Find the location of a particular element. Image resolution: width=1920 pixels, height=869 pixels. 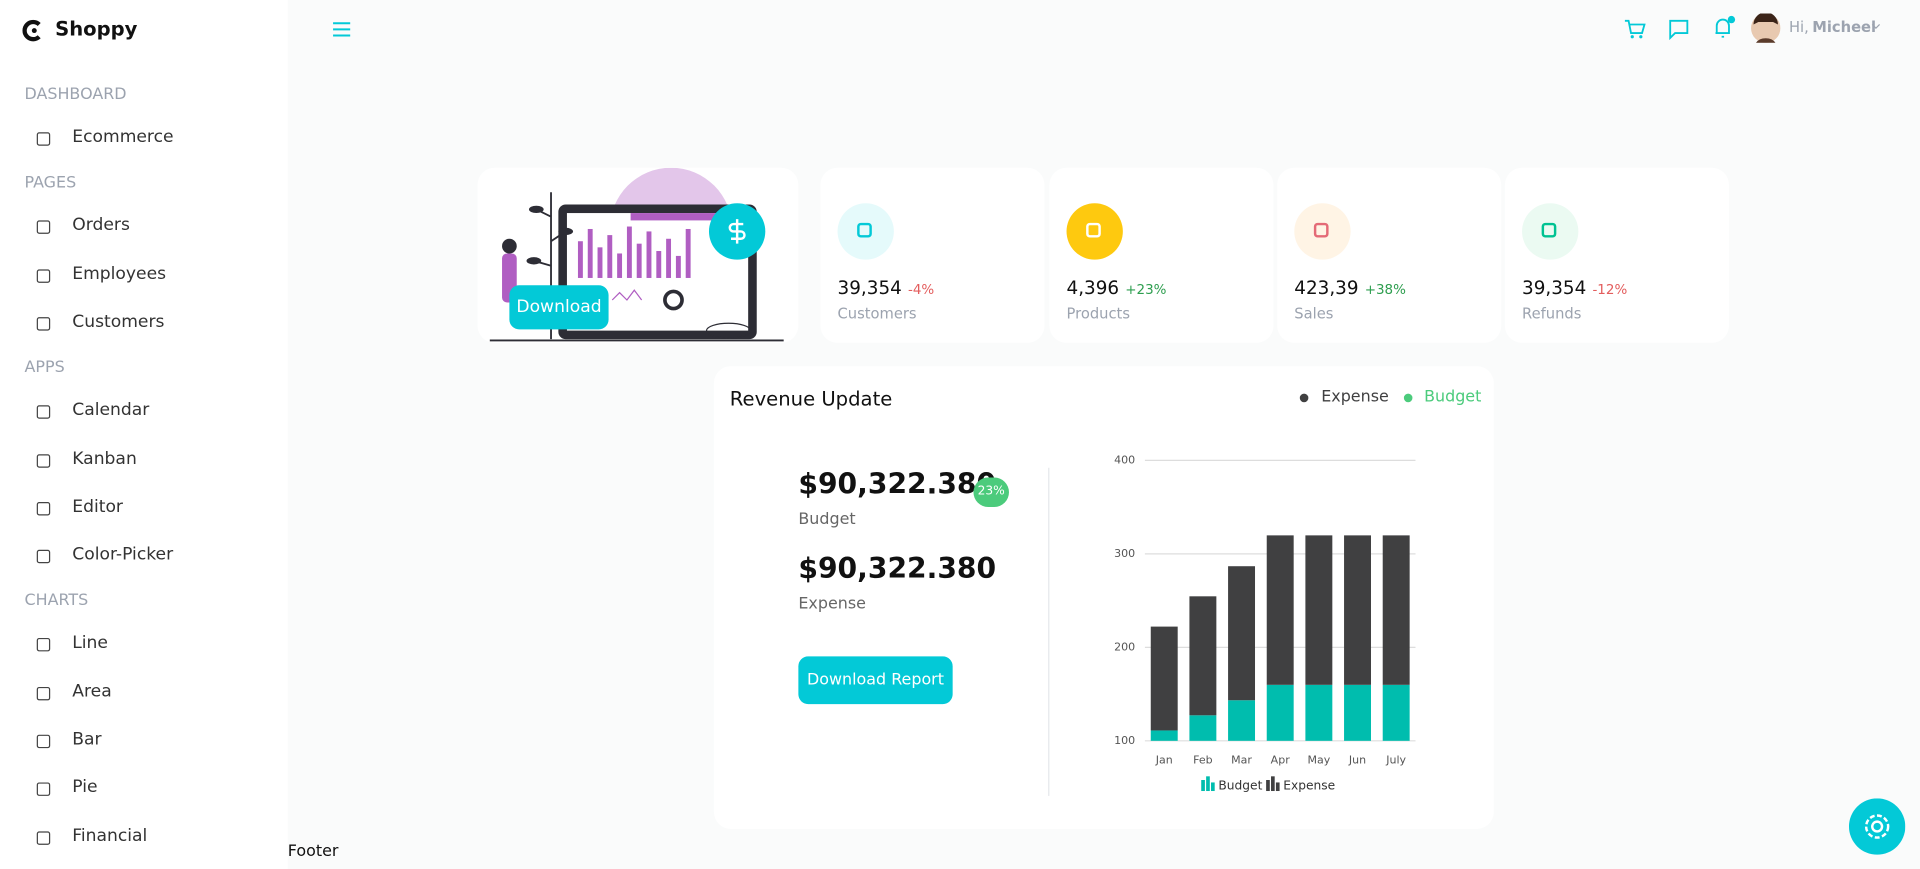

greeting: Hi, is located at coordinates (1798, 27).